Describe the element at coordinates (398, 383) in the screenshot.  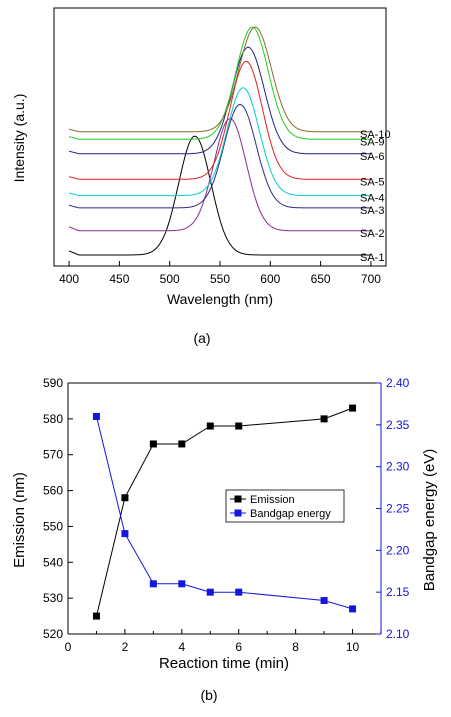
I see `y-right-tick-label: 2.40` at that location.